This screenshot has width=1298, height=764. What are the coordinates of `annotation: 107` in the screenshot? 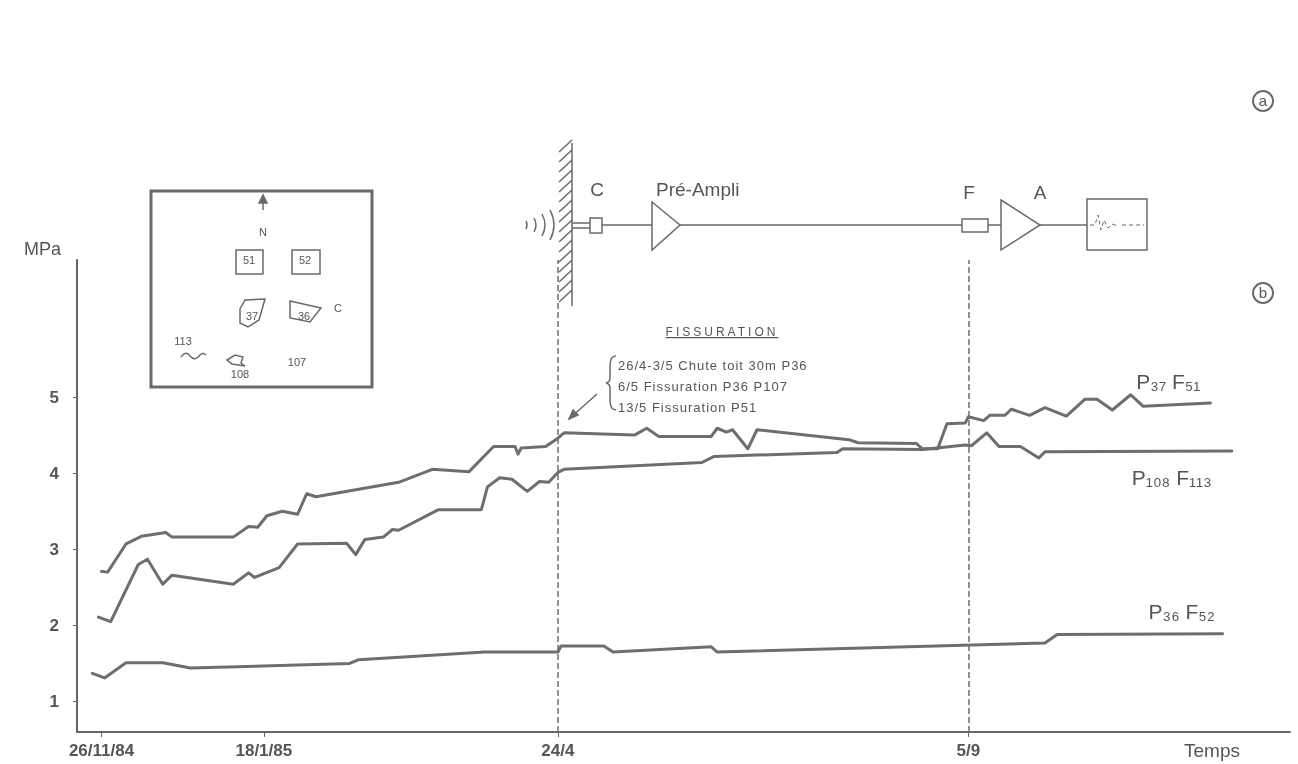 It's located at (297, 362).